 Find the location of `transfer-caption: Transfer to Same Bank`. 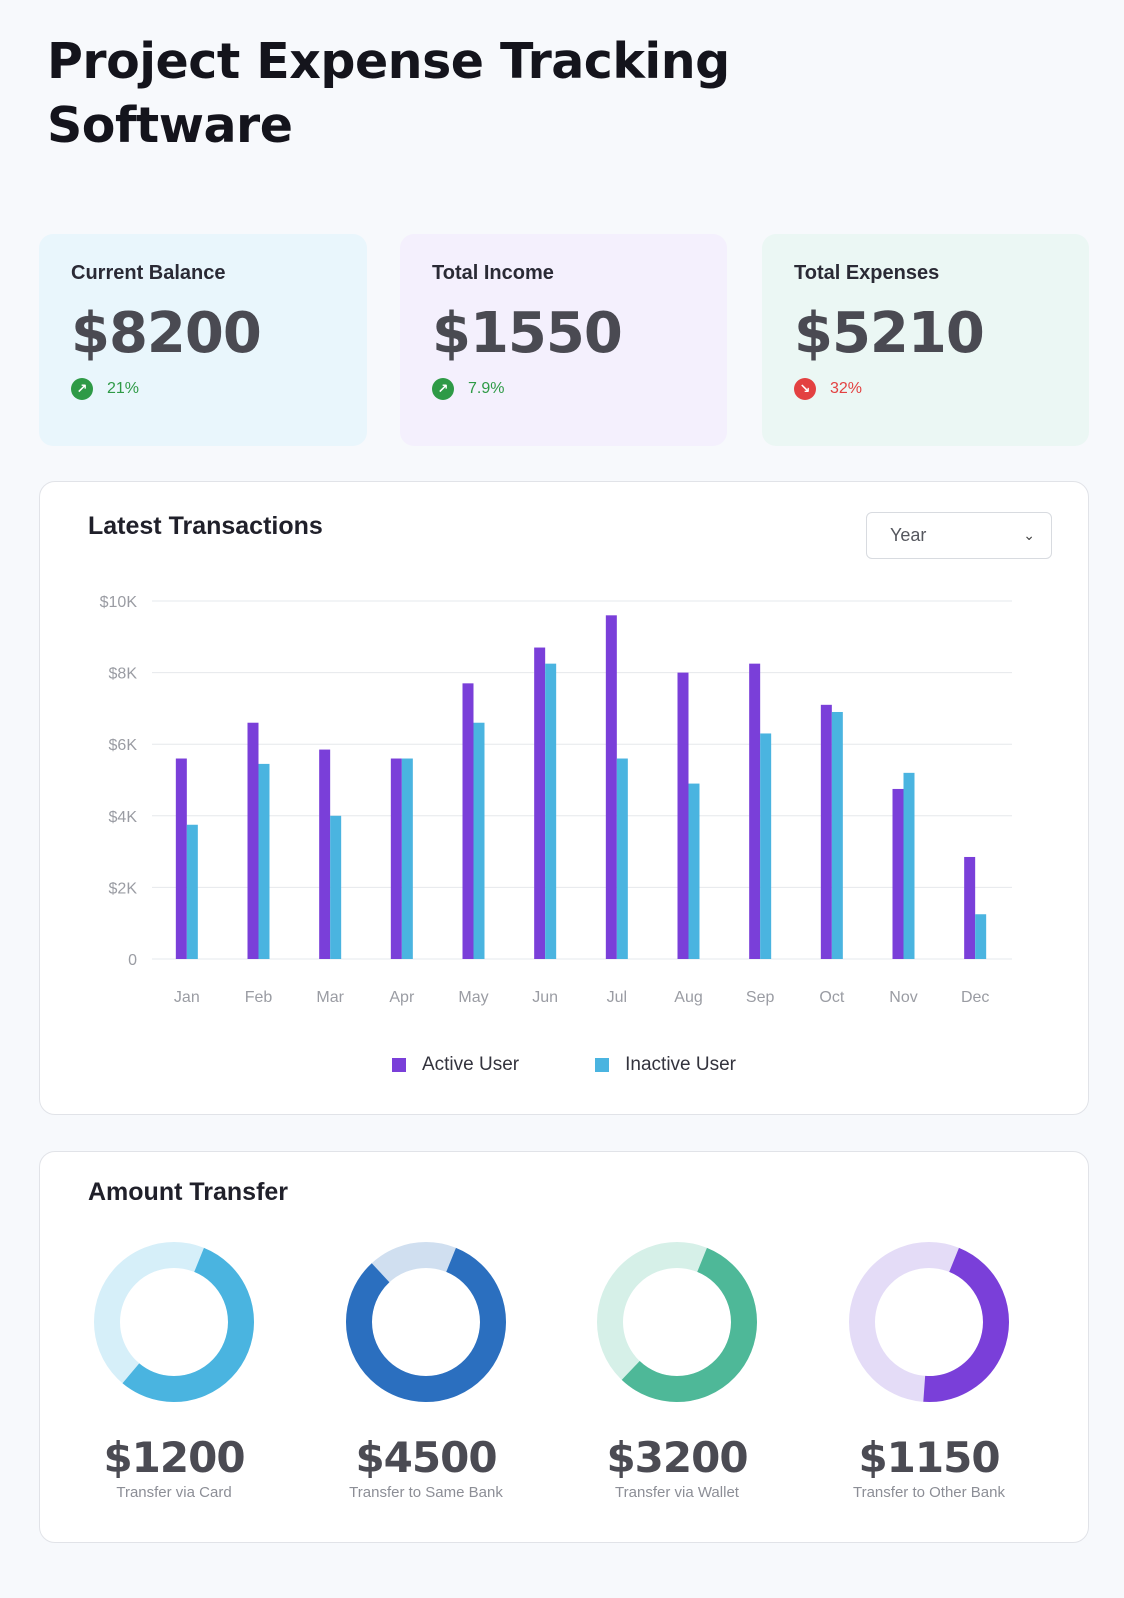

transfer-caption: Transfer to Same Bank is located at coordinates (426, 1492).